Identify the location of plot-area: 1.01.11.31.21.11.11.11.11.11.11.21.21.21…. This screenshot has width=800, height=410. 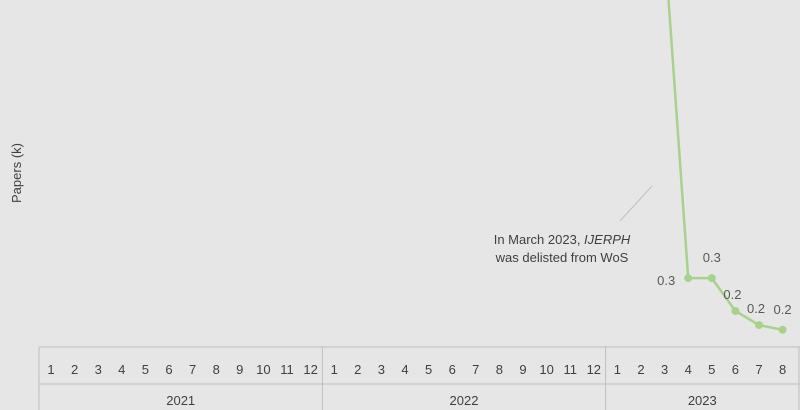
(724, 167).